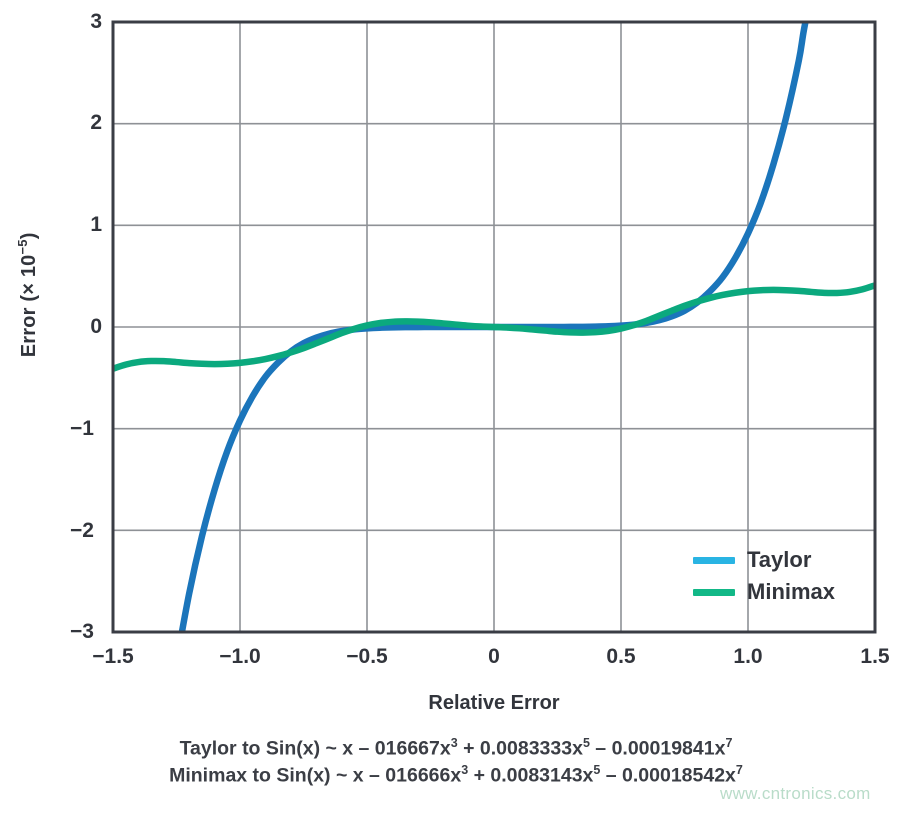  What do you see at coordinates (82, 428) in the screenshot?
I see `y-tick-label: −1` at bounding box center [82, 428].